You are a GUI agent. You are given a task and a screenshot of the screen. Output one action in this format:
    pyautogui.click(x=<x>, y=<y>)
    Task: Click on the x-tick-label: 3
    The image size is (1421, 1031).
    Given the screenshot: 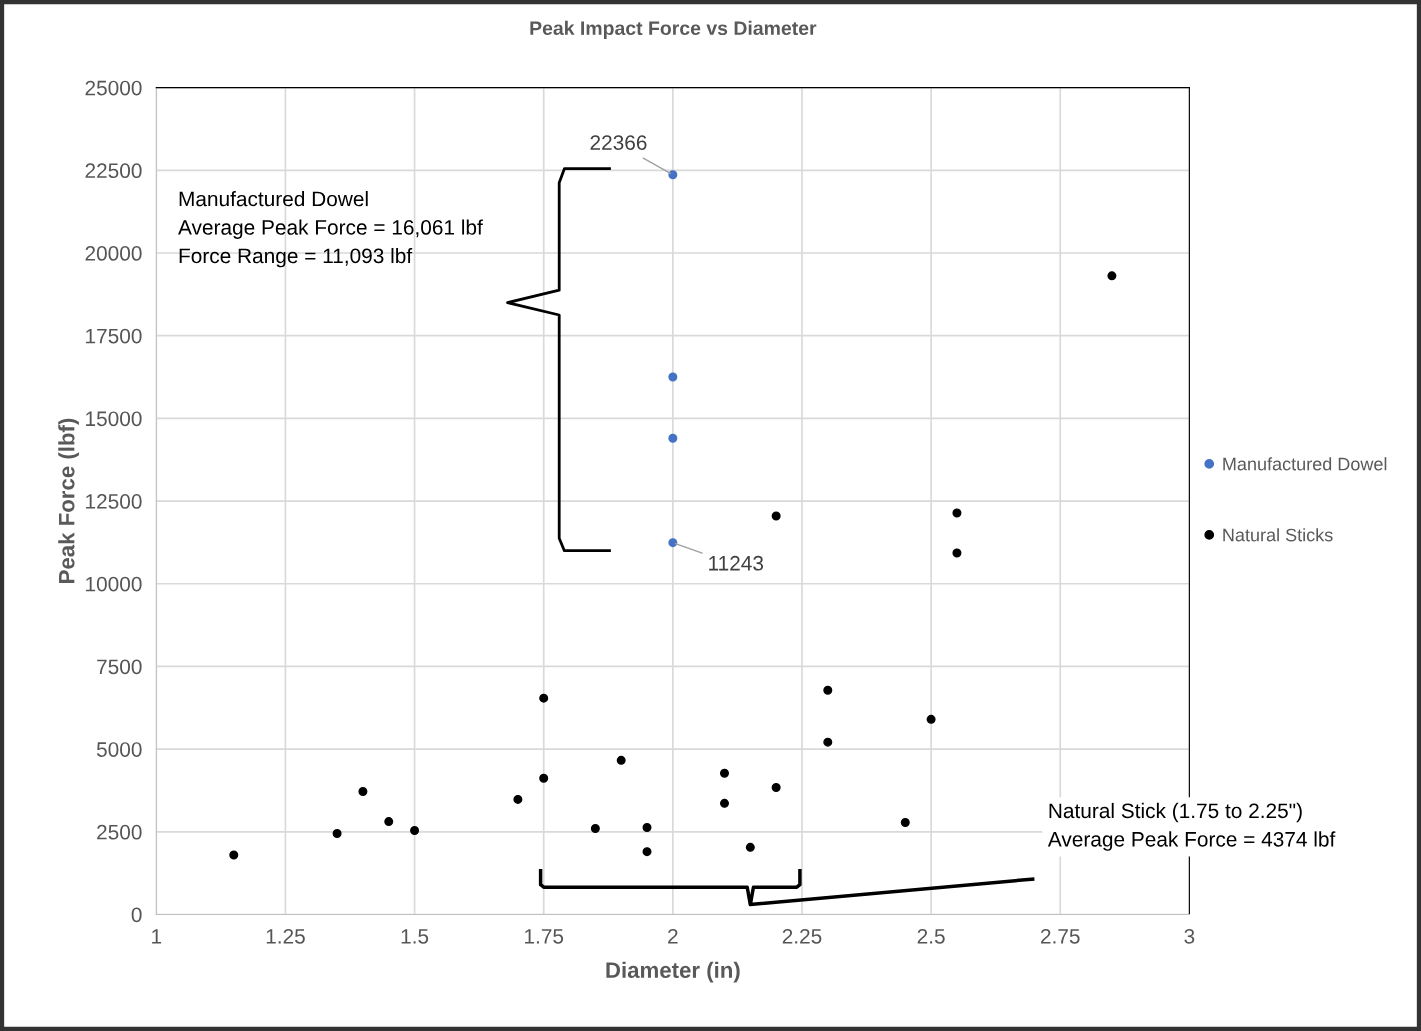 What is the action you would take?
    pyautogui.click(x=1189, y=936)
    